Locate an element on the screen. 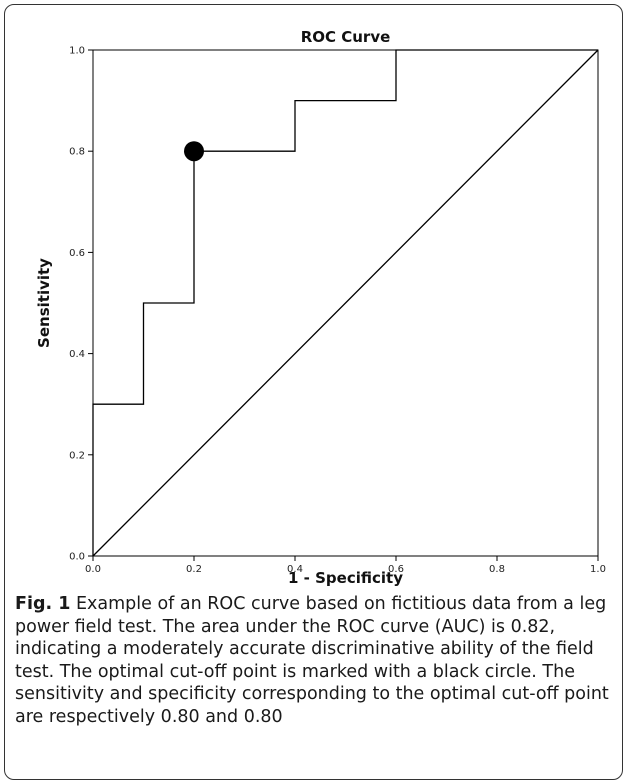 The height and width of the screenshot is (784, 629). y-axis: 0.0 0.2 0.4 0.6 0.8 1.0 is located at coordinates (81, 304).